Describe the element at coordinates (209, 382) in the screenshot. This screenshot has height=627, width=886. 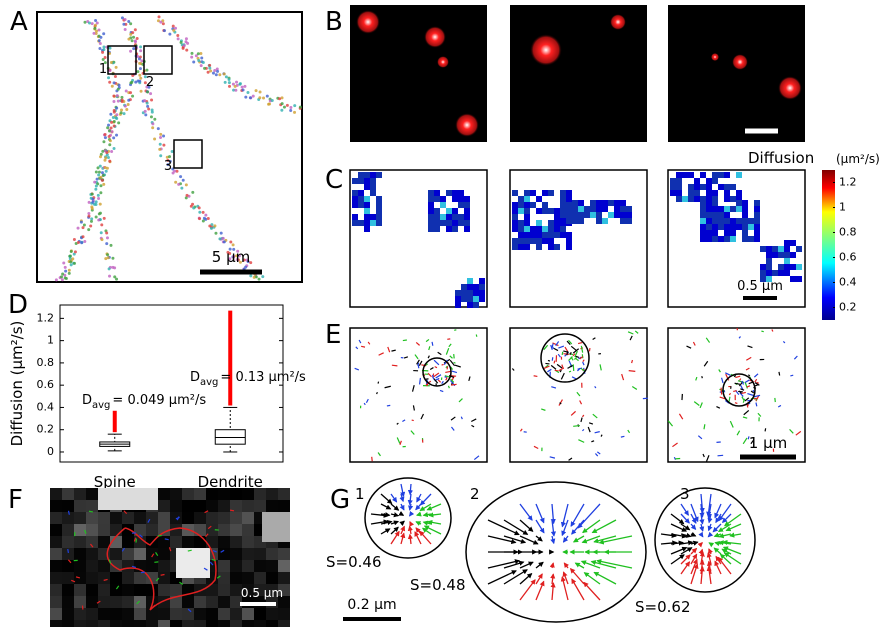
I see `annotation-subscript: avg` at that location.